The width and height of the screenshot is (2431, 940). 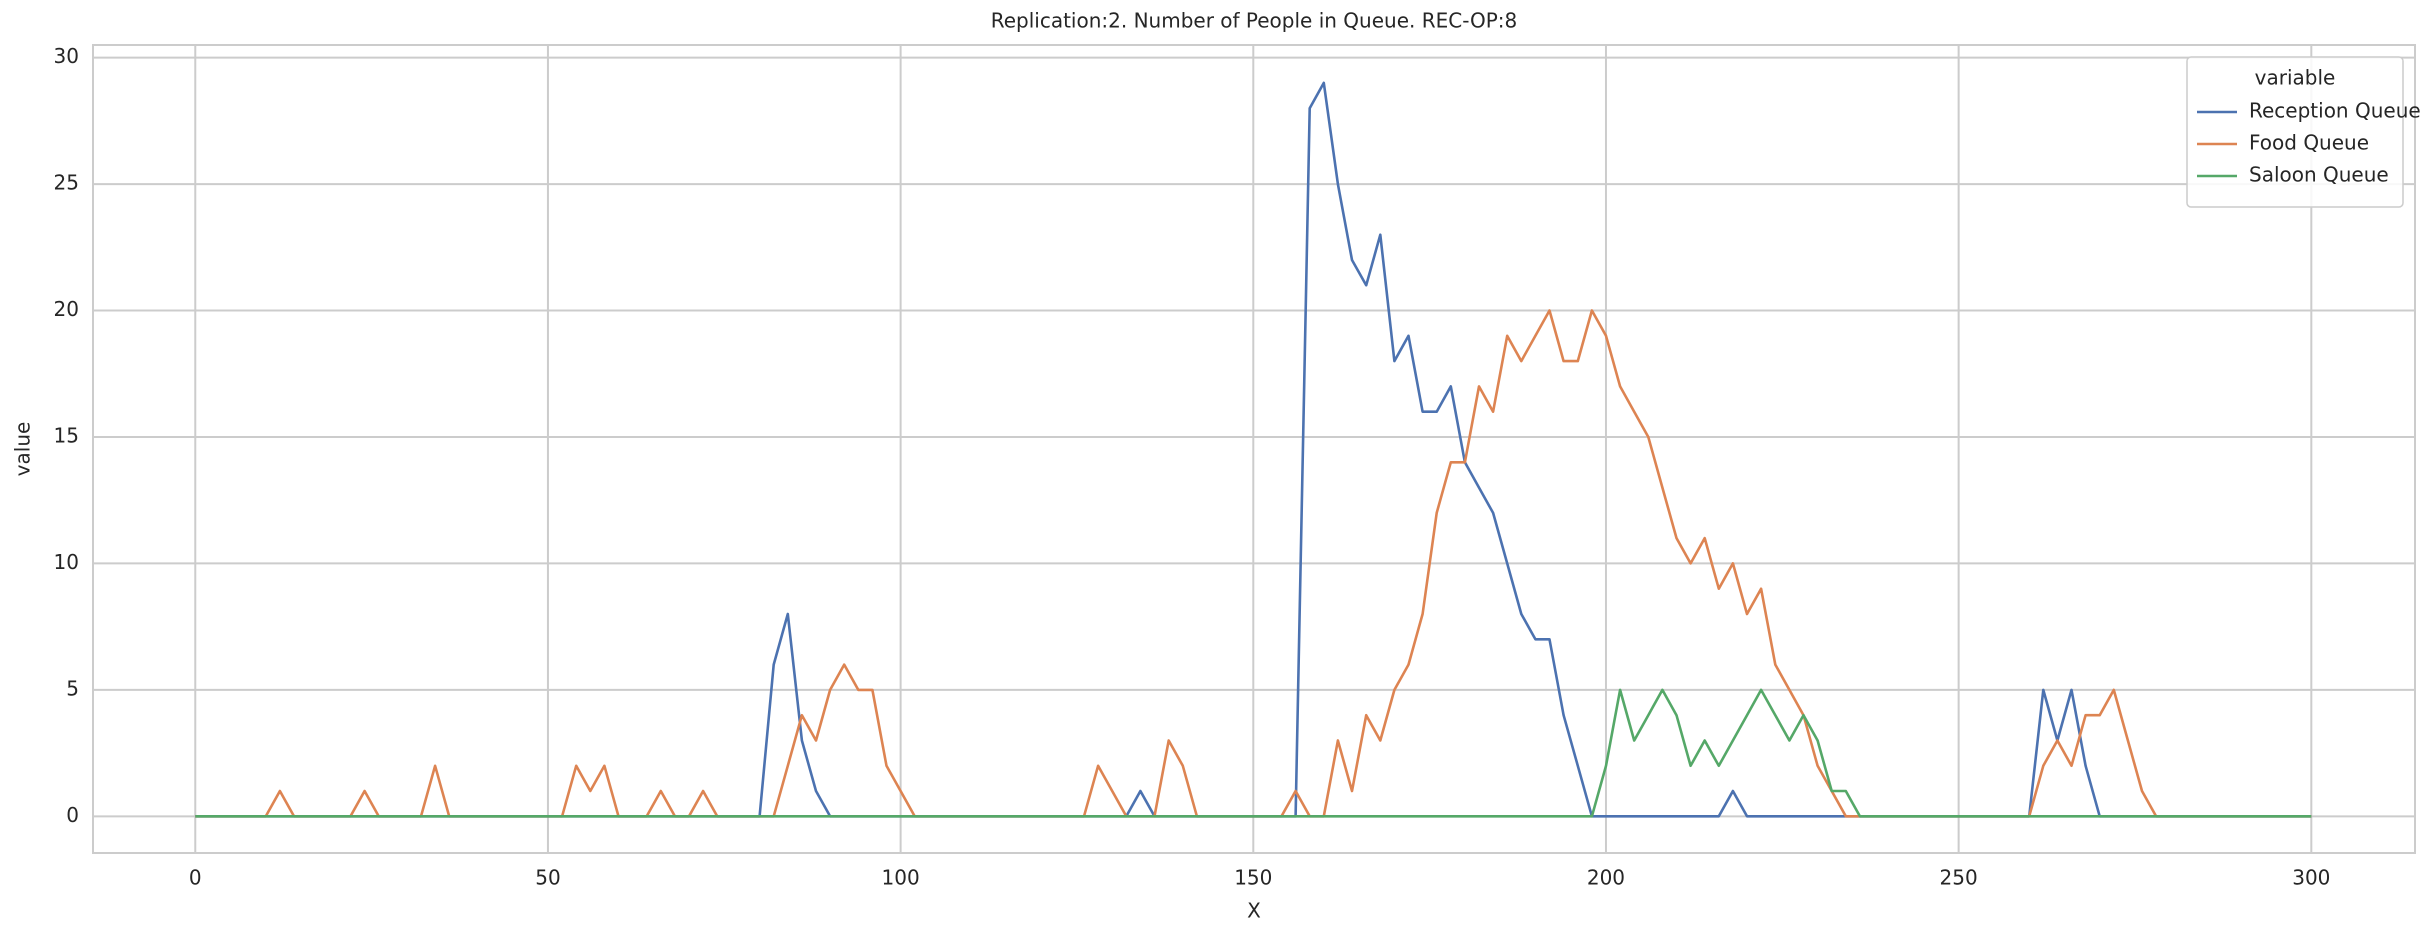 What do you see at coordinates (72, 688) in the screenshot?
I see `y-tick-label: 5` at bounding box center [72, 688].